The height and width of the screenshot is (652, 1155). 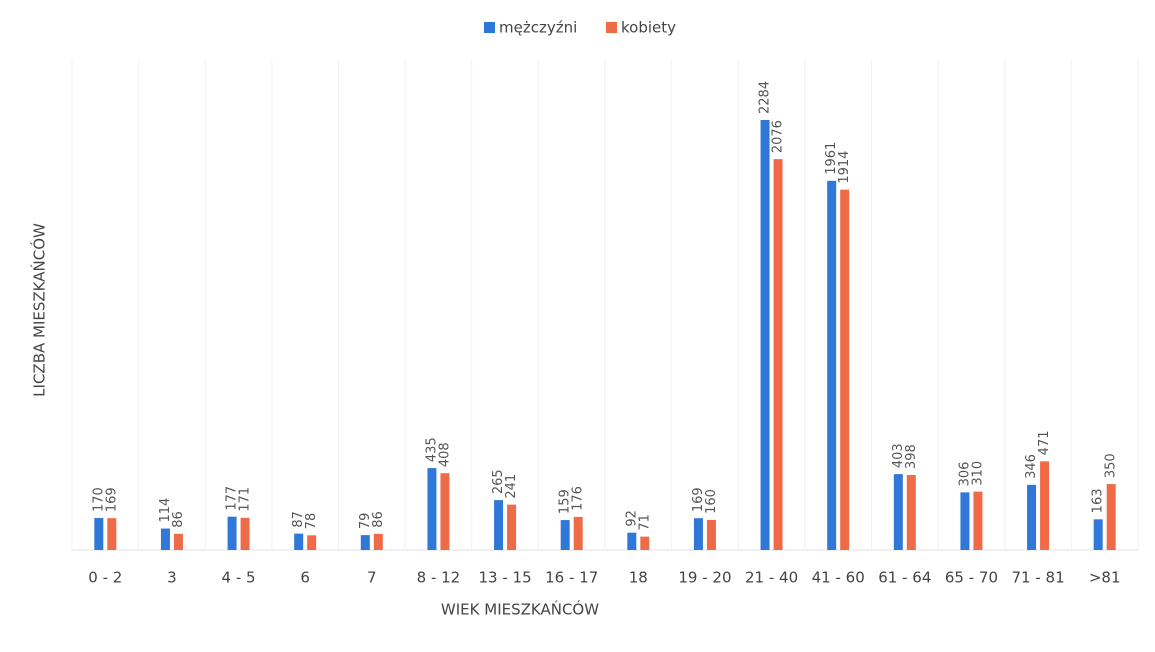 I want to click on legend-label: mężczyźni, so click(x=538, y=28).